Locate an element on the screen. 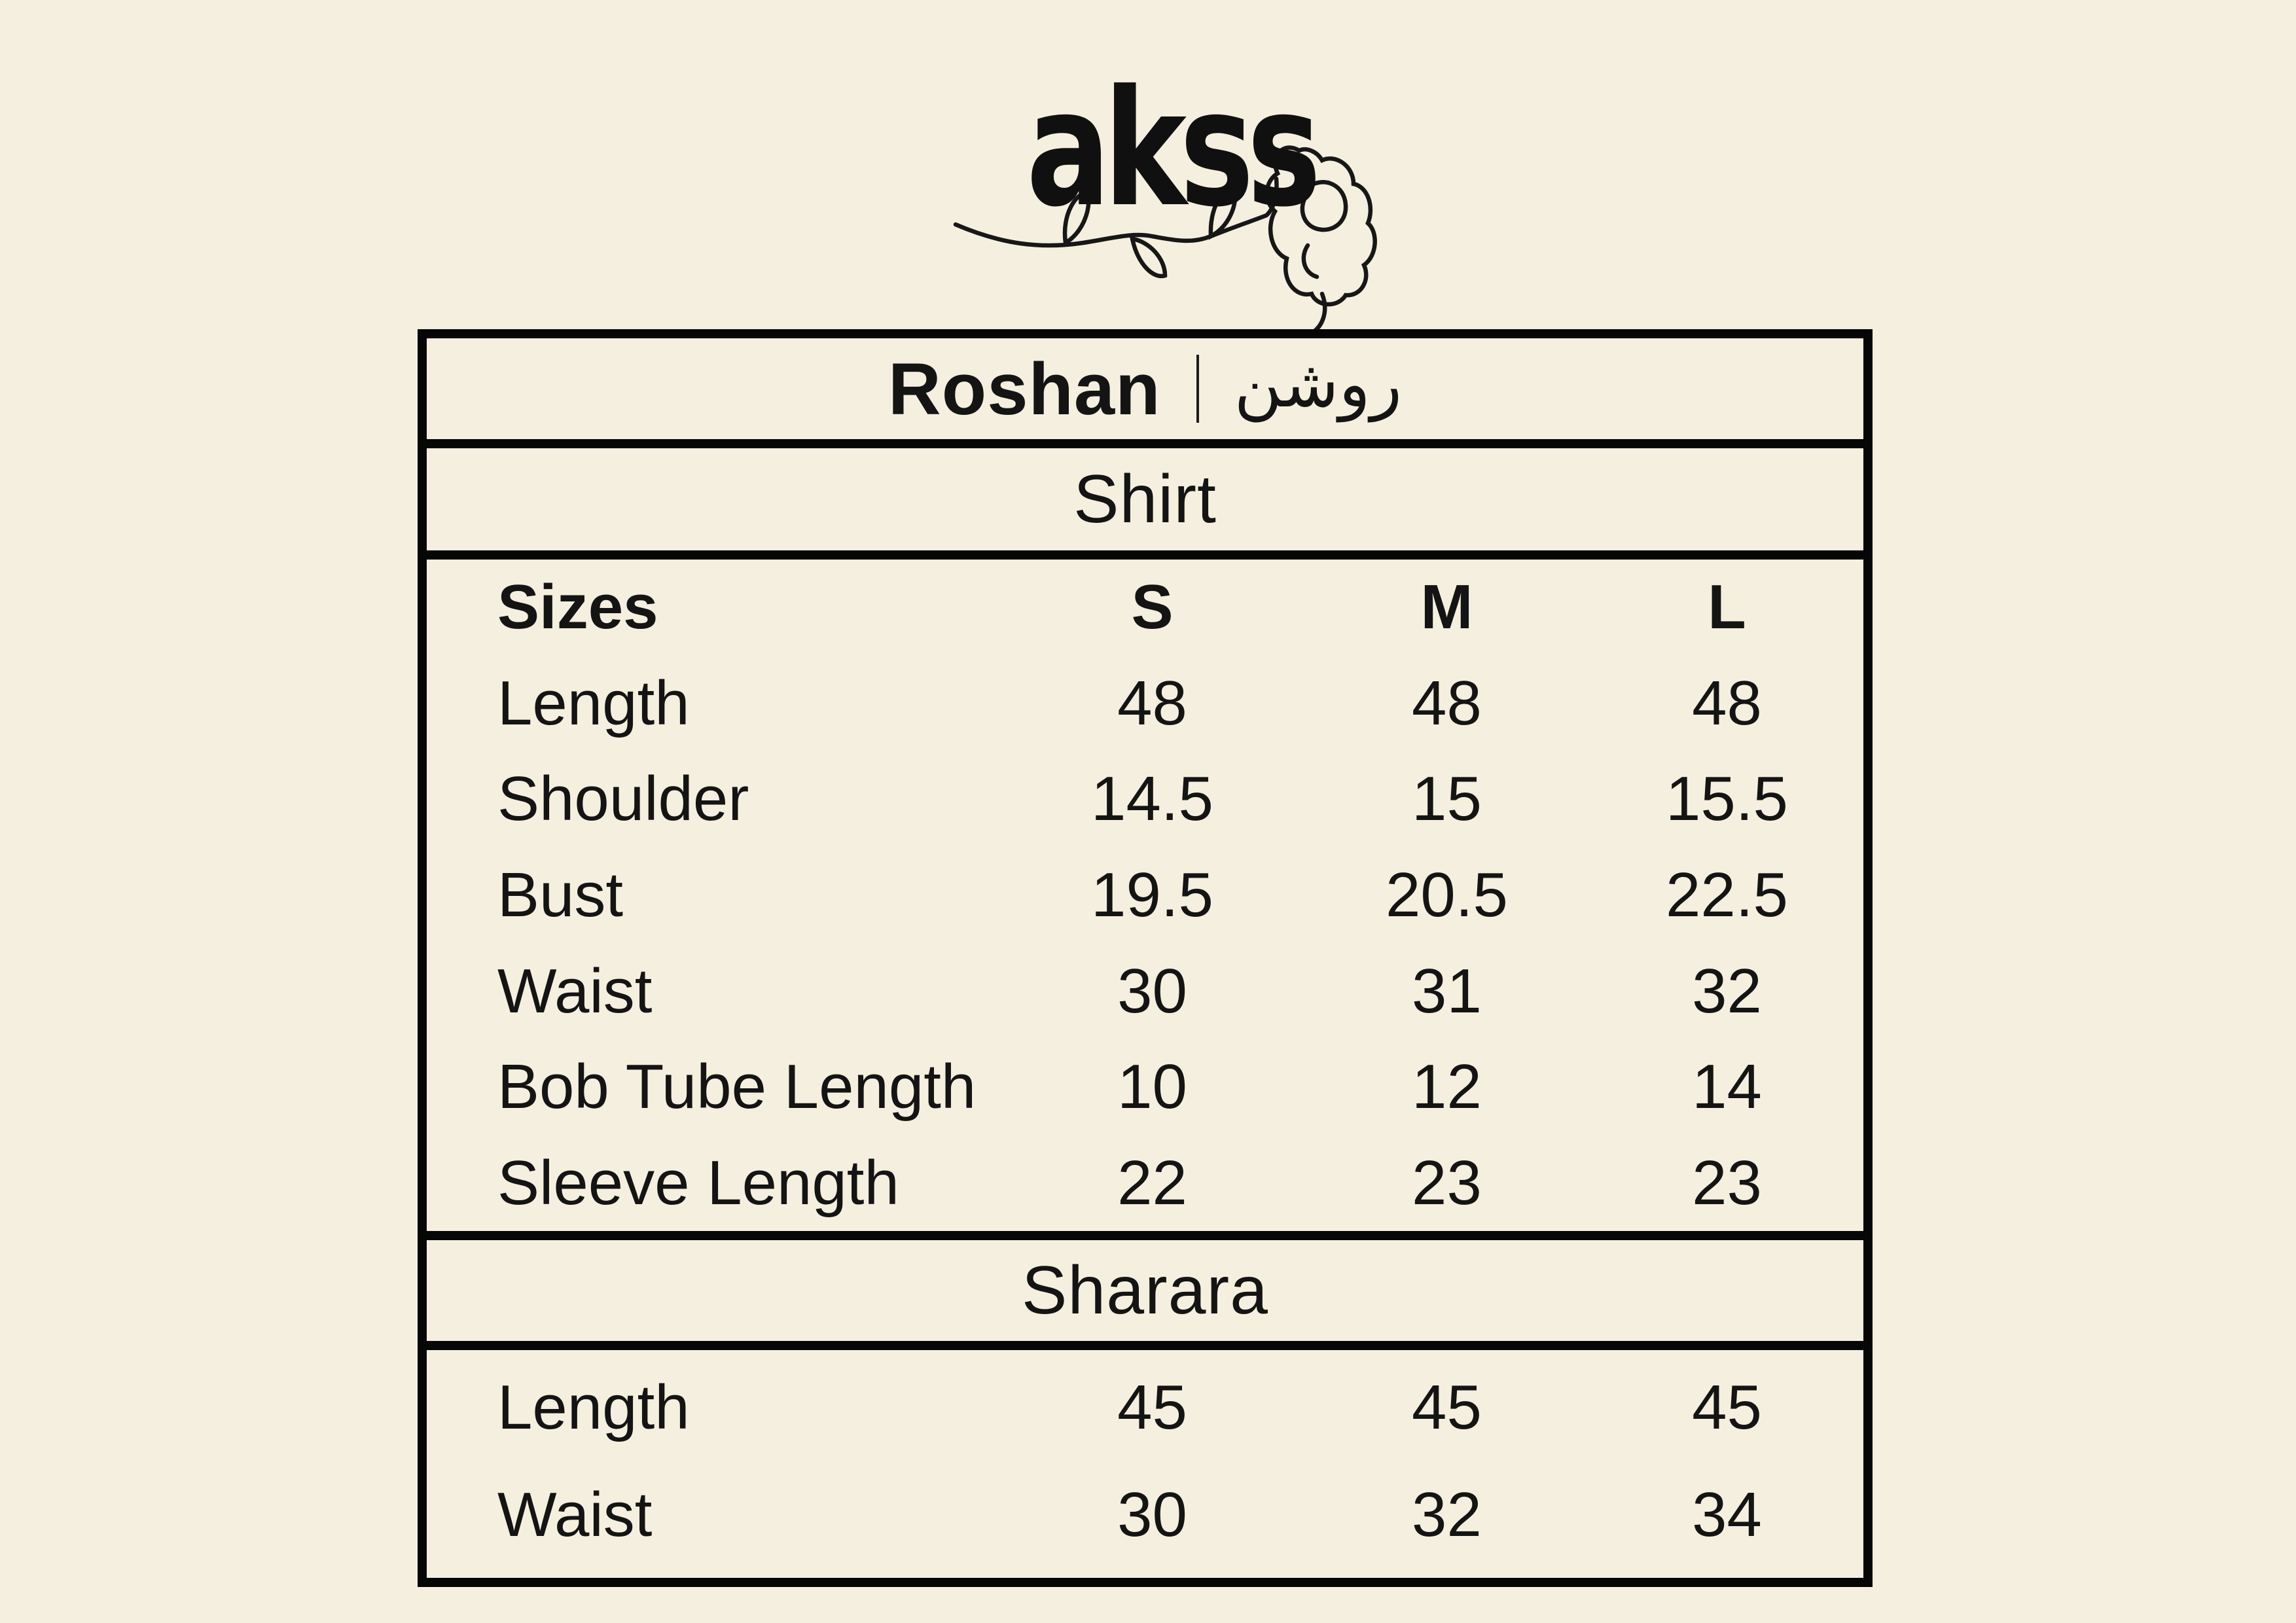  row-label: Shoulder is located at coordinates (623, 799).